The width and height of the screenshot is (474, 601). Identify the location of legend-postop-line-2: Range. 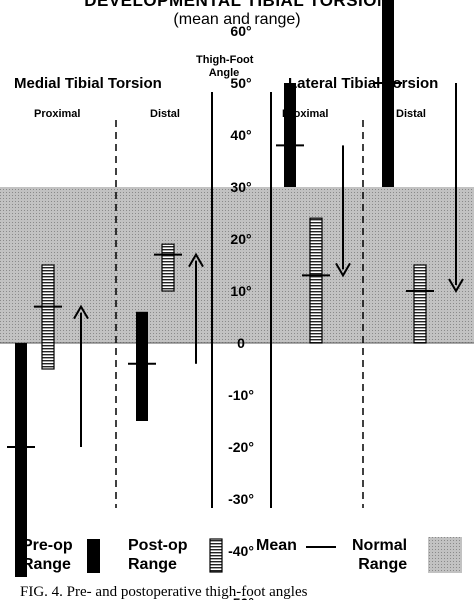
(152, 564).